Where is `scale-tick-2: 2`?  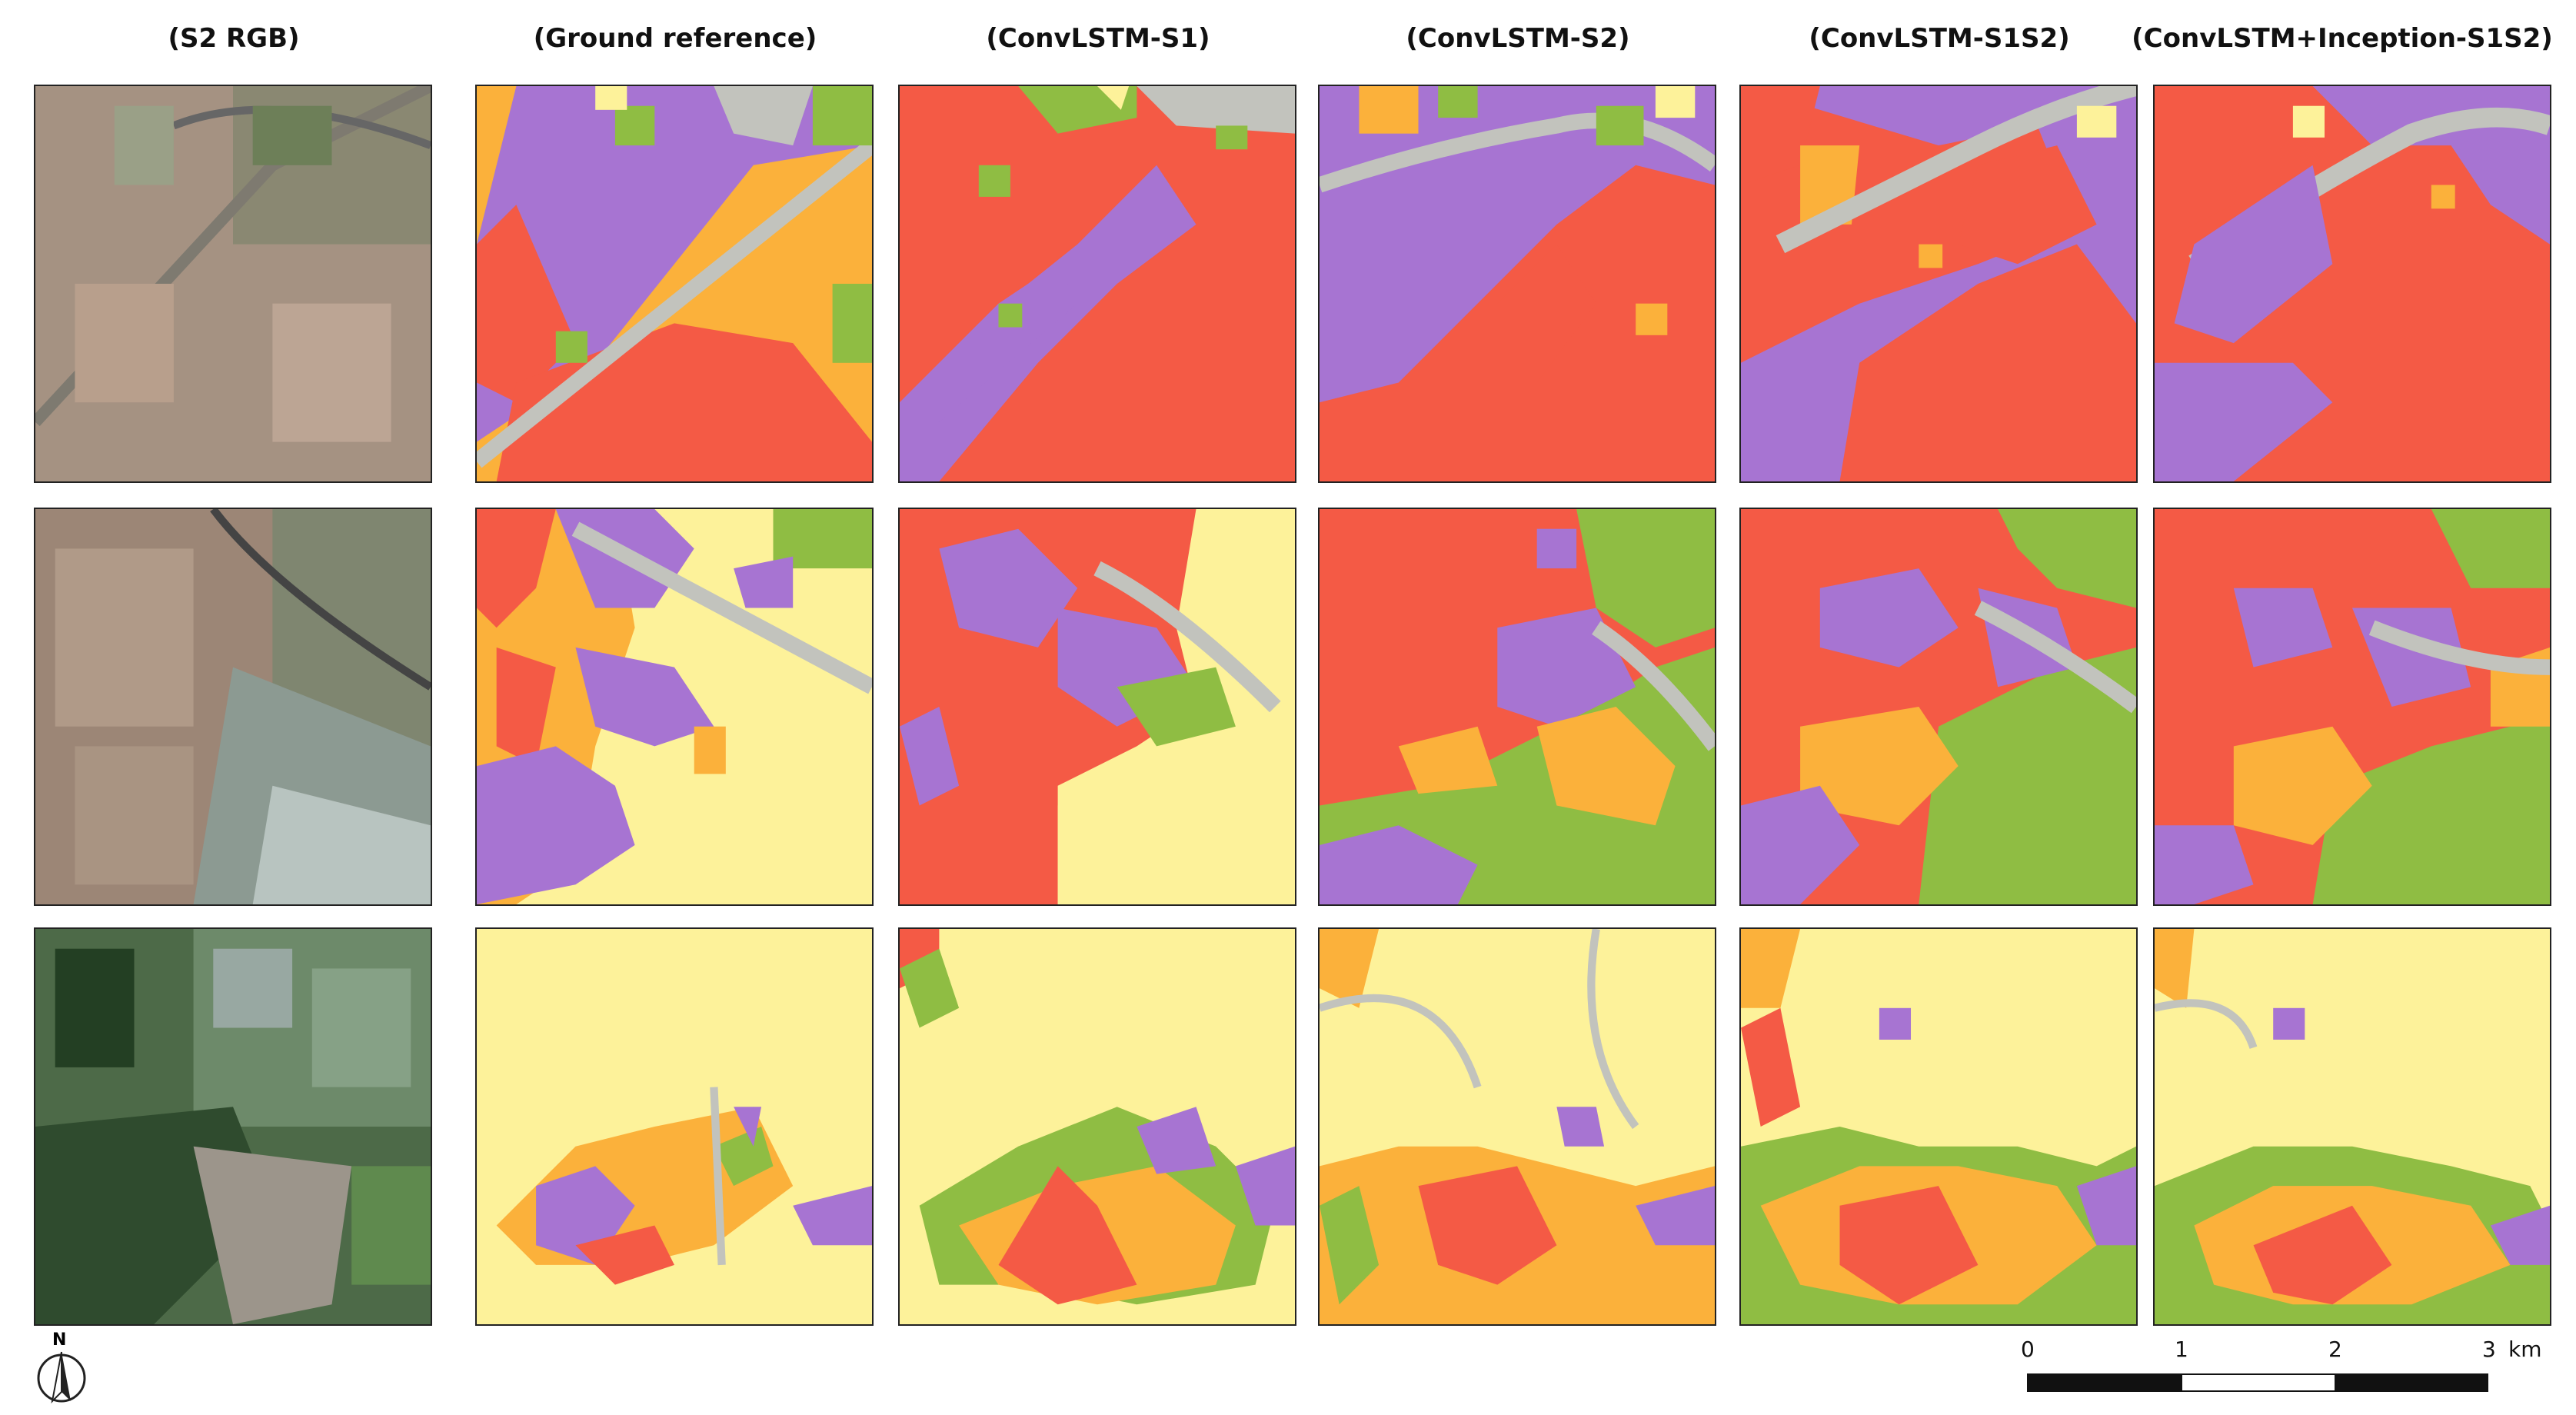
scale-tick-2: 2 is located at coordinates (2335, 1349).